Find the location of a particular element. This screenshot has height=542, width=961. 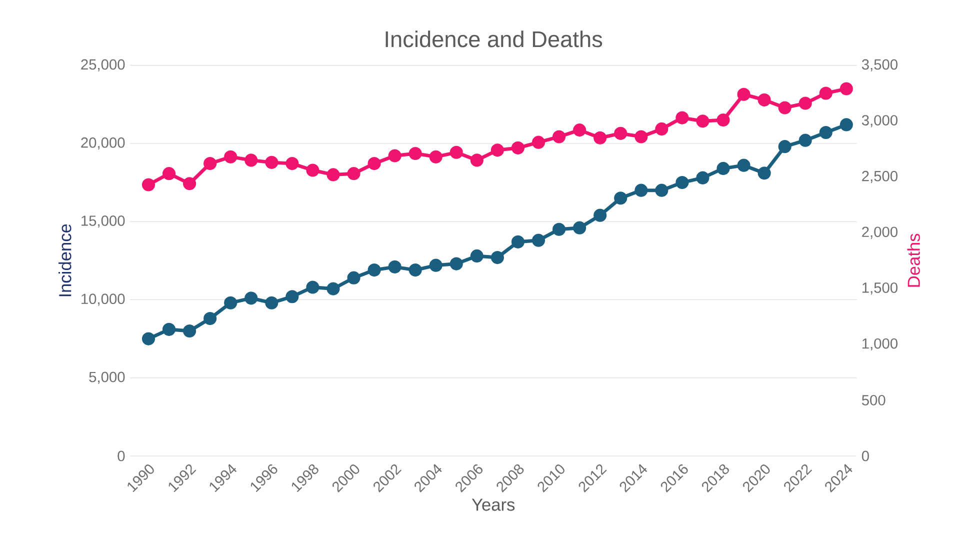

y2-axis-title: Deaths is located at coordinates (913, 260).